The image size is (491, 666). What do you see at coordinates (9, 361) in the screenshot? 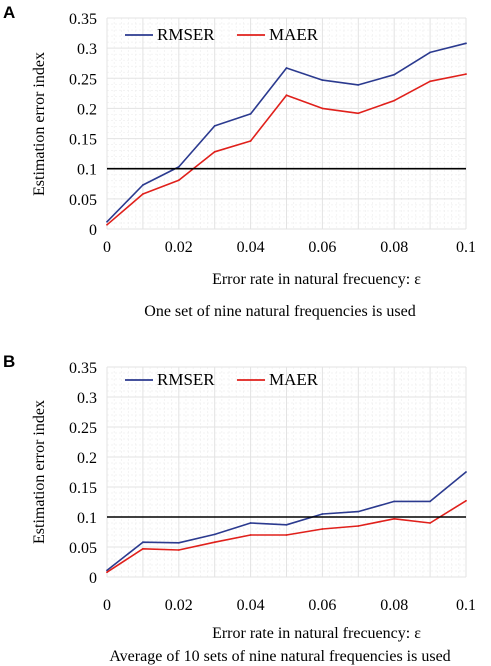
I see `panel-letter-b: B` at bounding box center [9, 361].